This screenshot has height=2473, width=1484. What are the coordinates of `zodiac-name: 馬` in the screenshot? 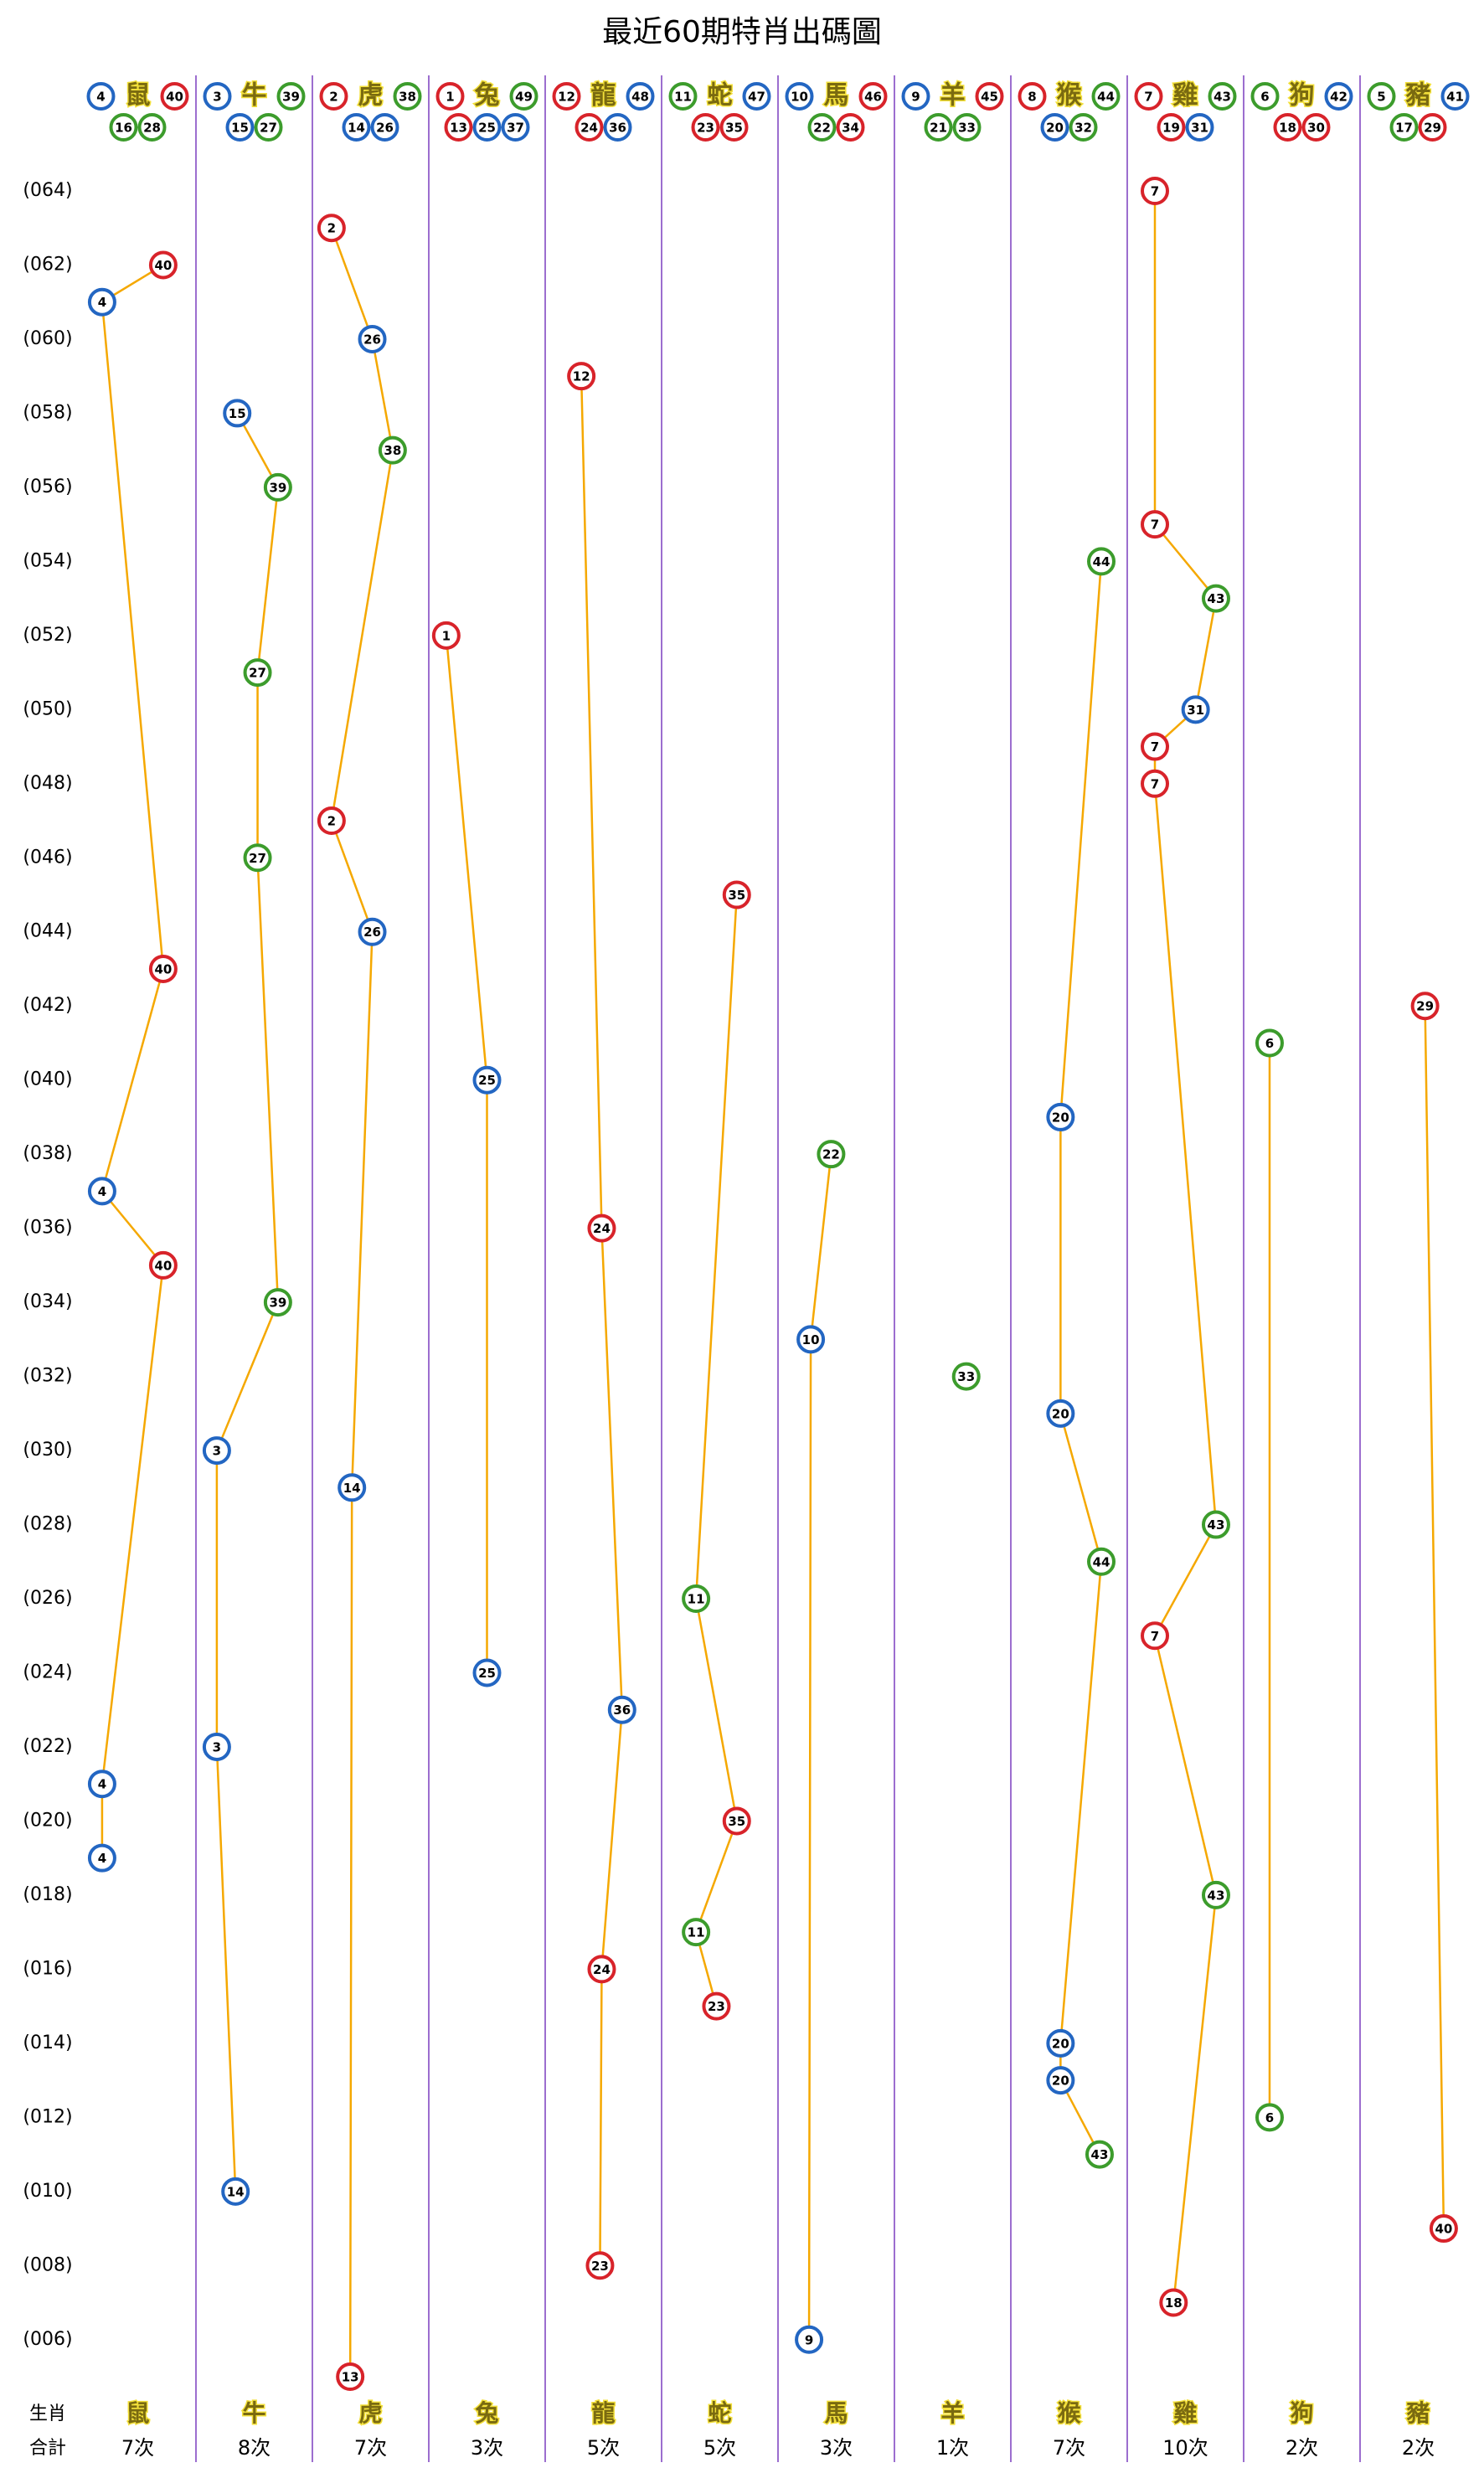 It's located at (836, 2413).